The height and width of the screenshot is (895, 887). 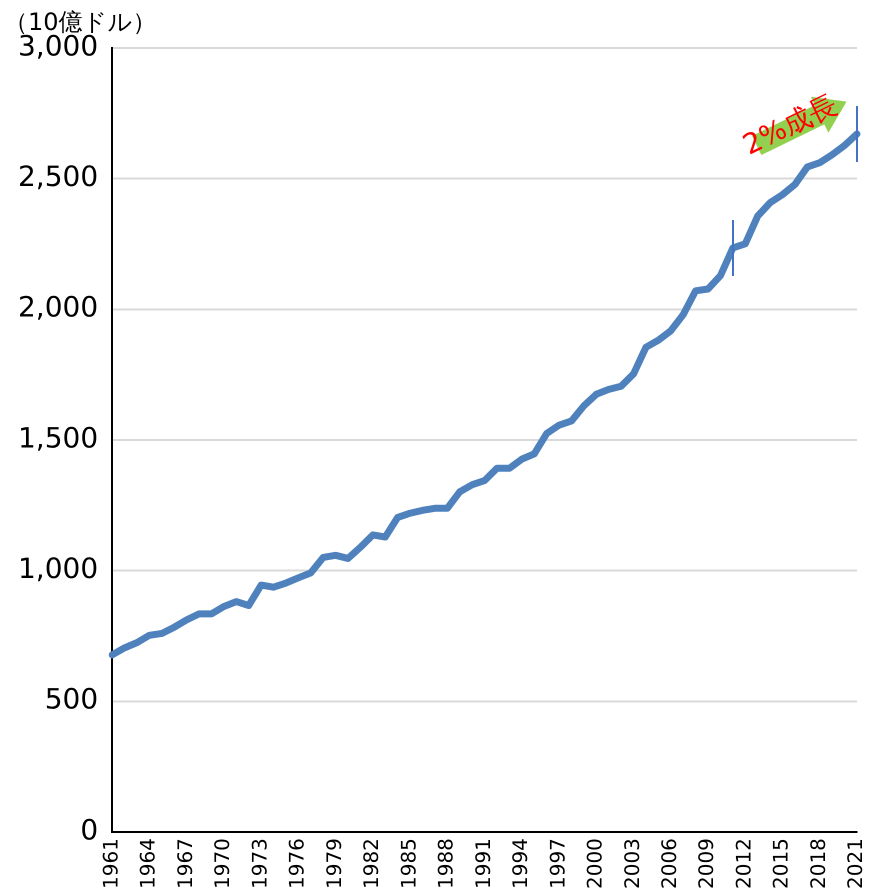 What do you see at coordinates (446, 864) in the screenshot?
I see `x-tick-label: 1988` at bounding box center [446, 864].